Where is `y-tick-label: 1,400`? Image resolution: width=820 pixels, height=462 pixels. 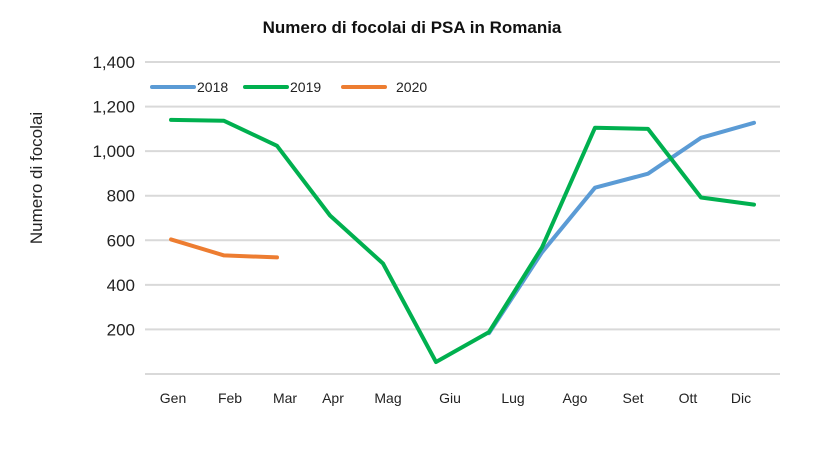 y-tick-label: 1,400 is located at coordinates (113, 62).